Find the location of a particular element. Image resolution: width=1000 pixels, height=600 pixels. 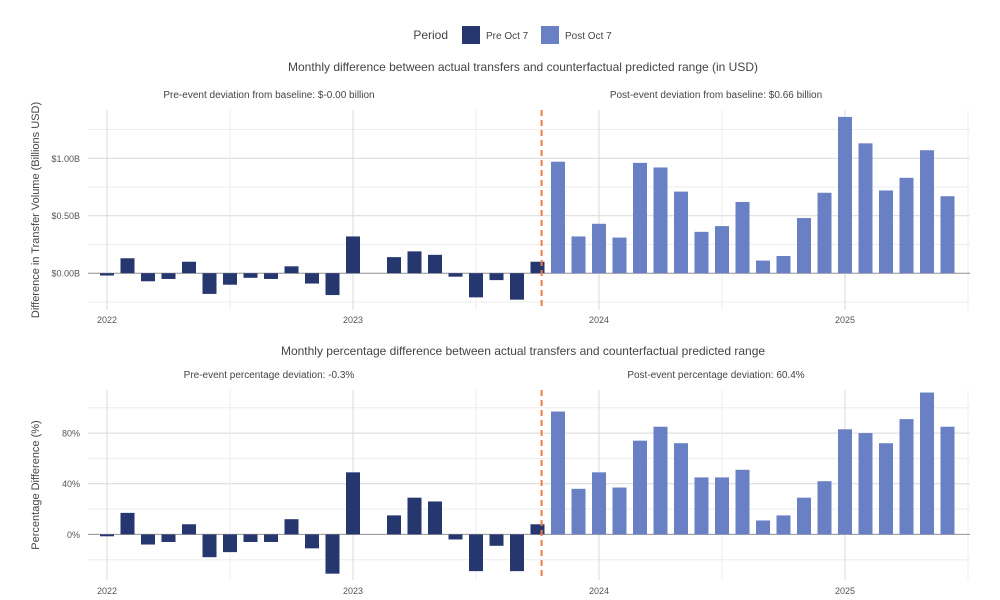

y-tick-label: $1.00B is located at coordinates (65, 159).